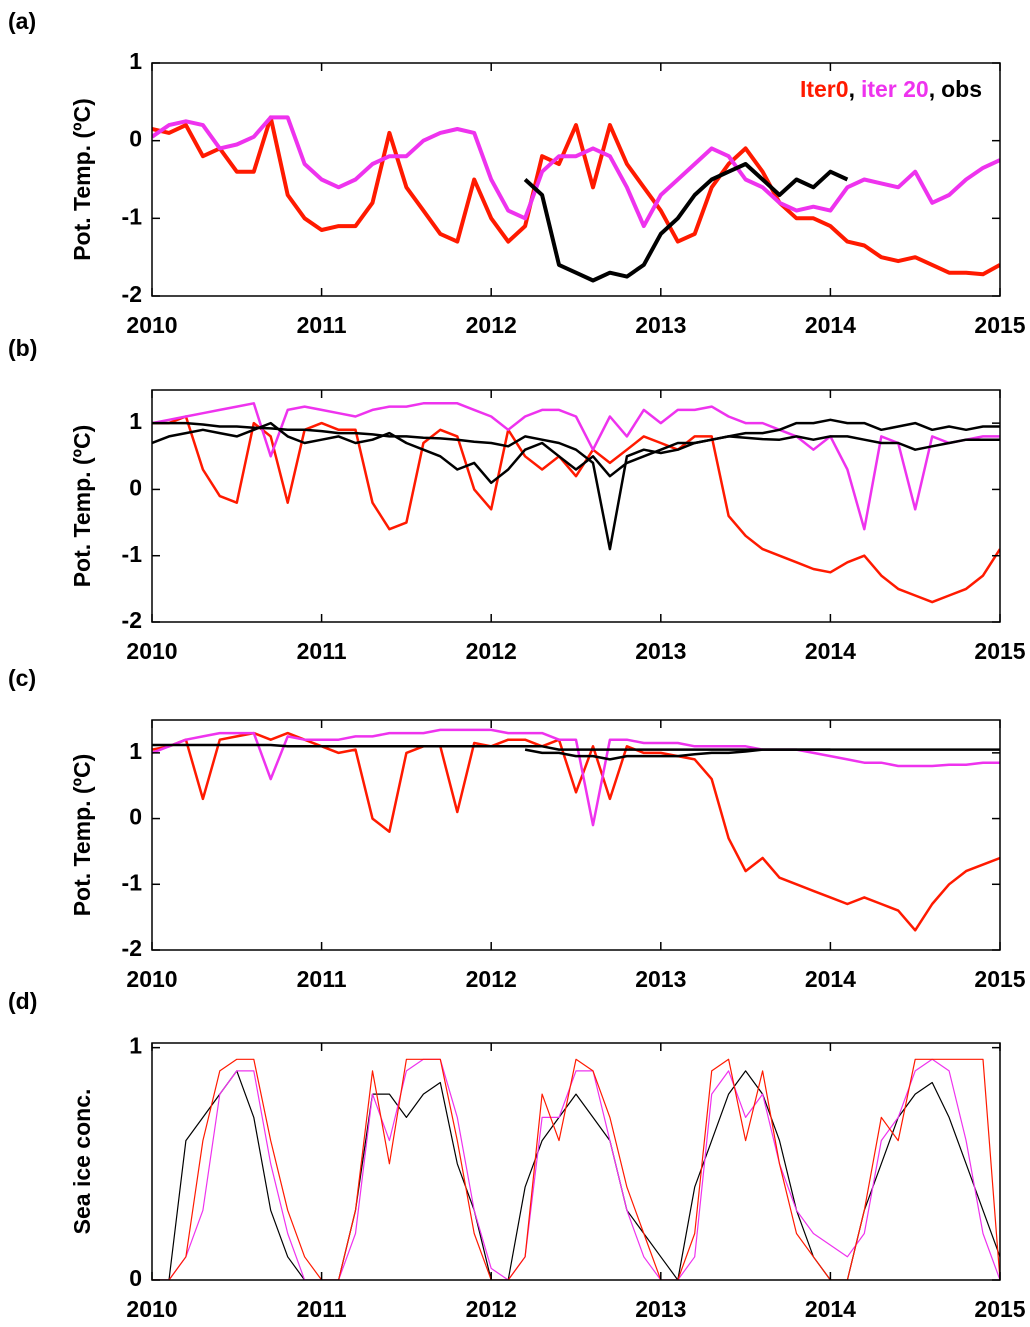 The width and height of the screenshot is (1030, 1327). What do you see at coordinates (22, 21) in the screenshot?
I see `panel-label: (a)` at bounding box center [22, 21].